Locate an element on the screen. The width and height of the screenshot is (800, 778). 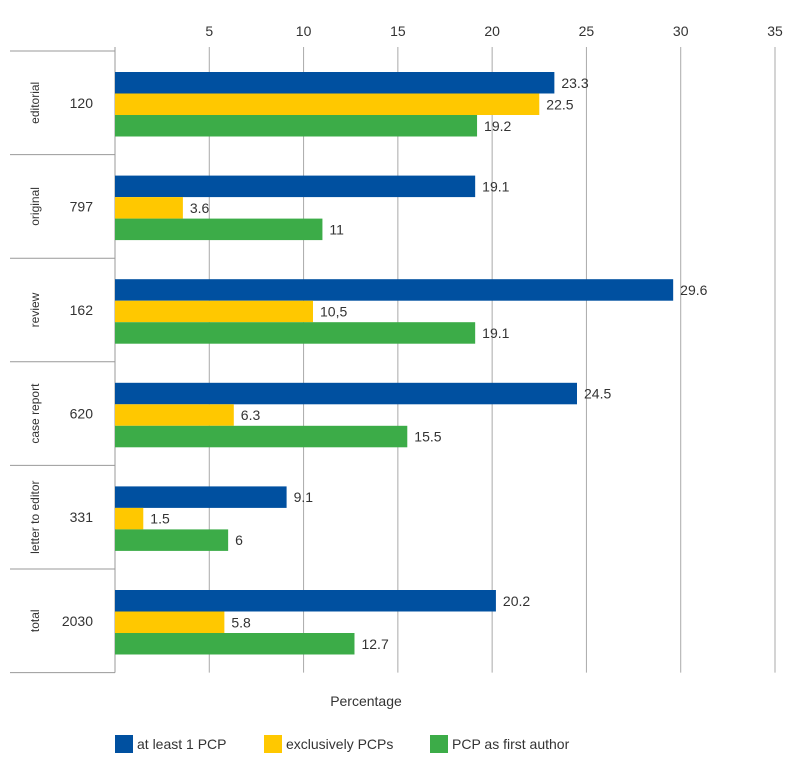
legend-label: at least 1 PCP is located at coordinates (182, 744).